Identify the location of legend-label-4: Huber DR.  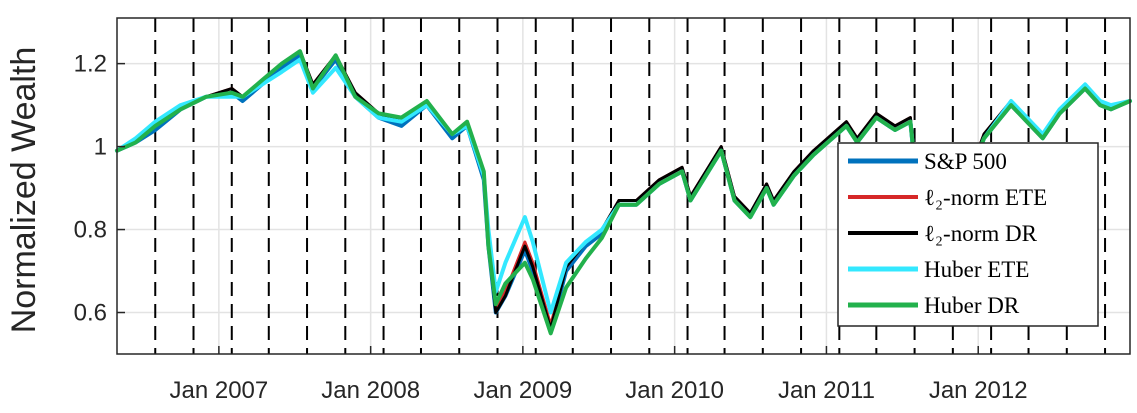
(972, 305).